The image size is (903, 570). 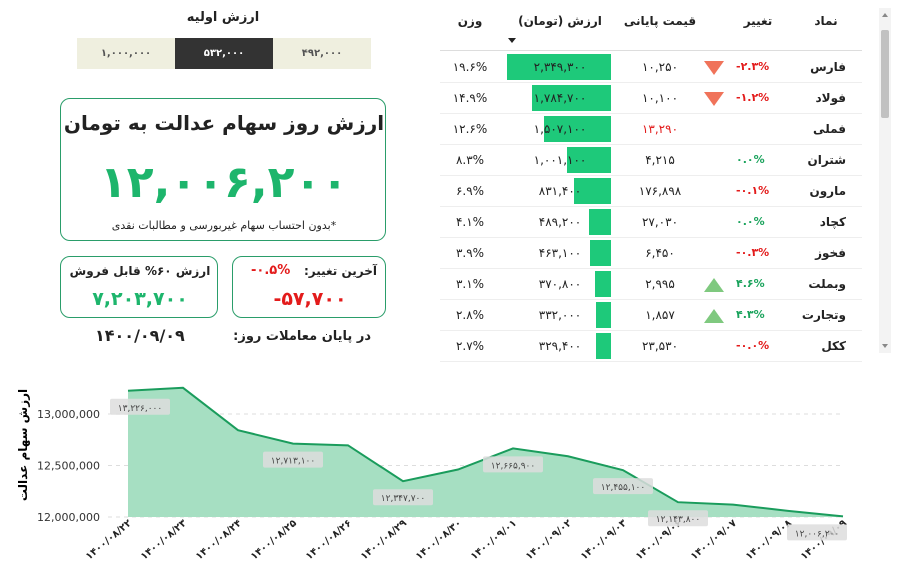 What do you see at coordinates (827, 284) in the screenshot?
I see `symbol: وبملت` at bounding box center [827, 284].